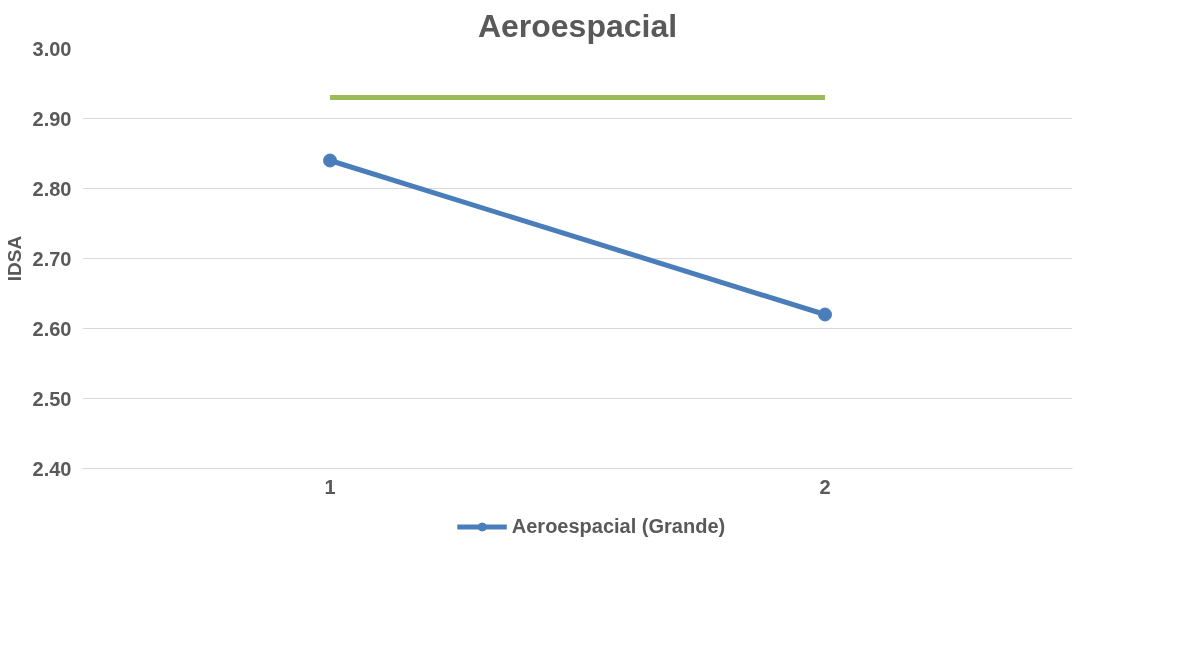 Image resolution: width=1183 pixels, height=645 pixels. What do you see at coordinates (52, 468) in the screenshot?
I see `y-tick-label: 2.40` at bounding box center [52, 468].